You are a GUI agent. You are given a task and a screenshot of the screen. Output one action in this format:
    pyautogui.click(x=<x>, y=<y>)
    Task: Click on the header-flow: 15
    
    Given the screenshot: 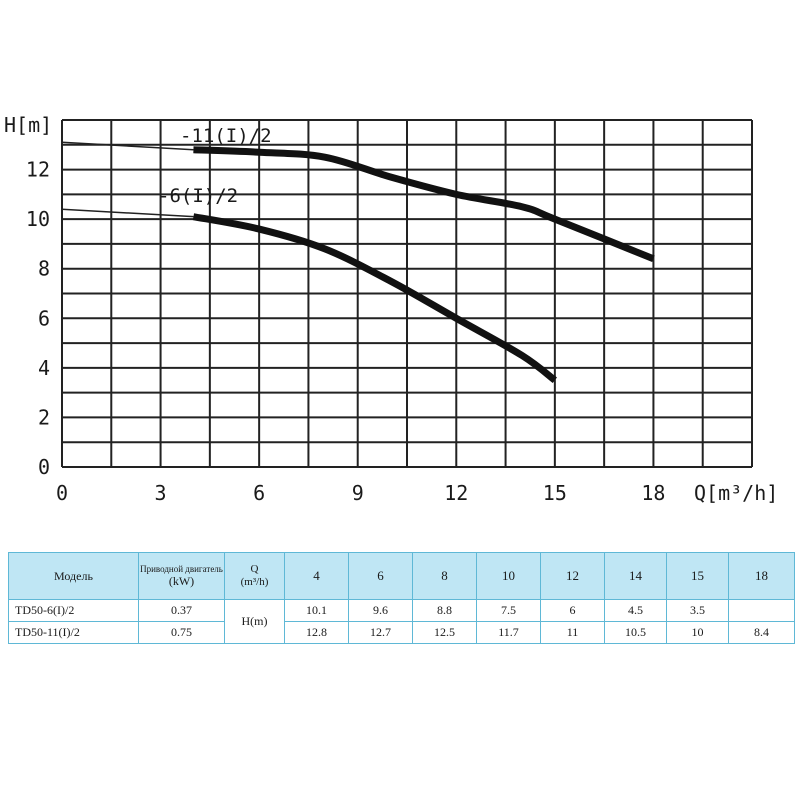 What is the action you would take?
    pyautogui.click(x=697, y=576)
    